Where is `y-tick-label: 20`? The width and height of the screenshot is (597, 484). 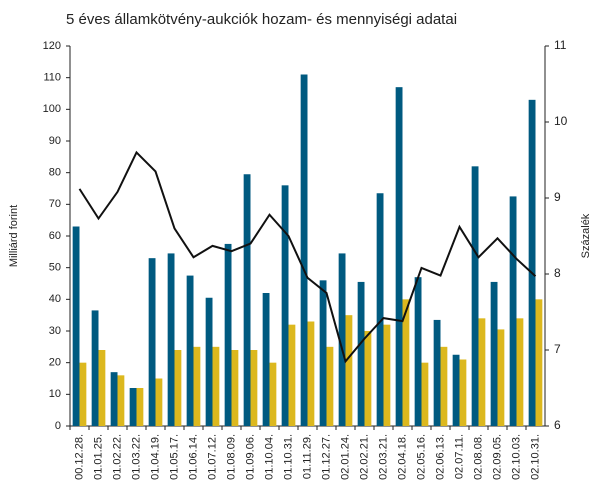
y-tick-label: 20 is located at coordinates (55, 363).